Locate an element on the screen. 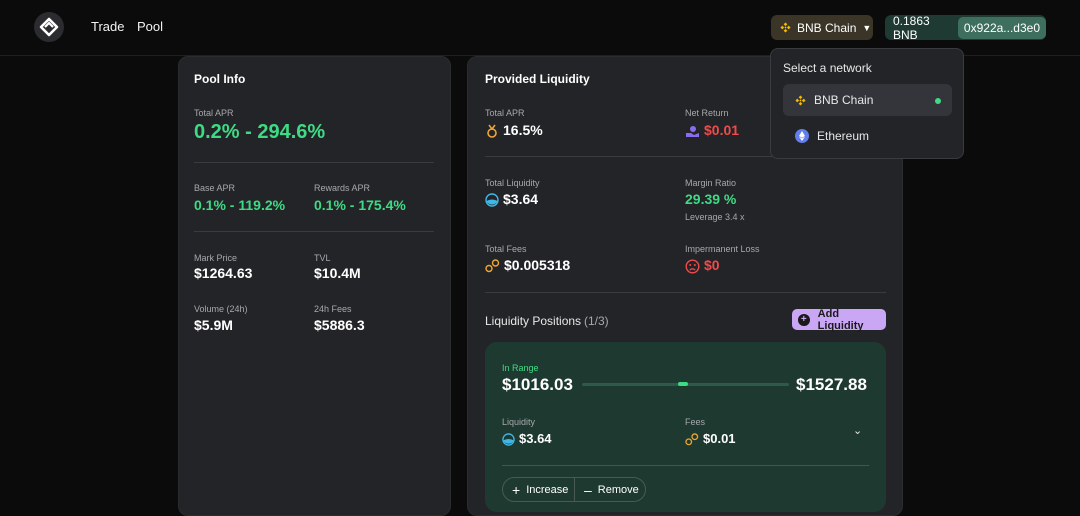 The width and height of the screenshot is (1080, 516). total-liquidity-label: Total Liquidity is located at coordinates (512, 183).